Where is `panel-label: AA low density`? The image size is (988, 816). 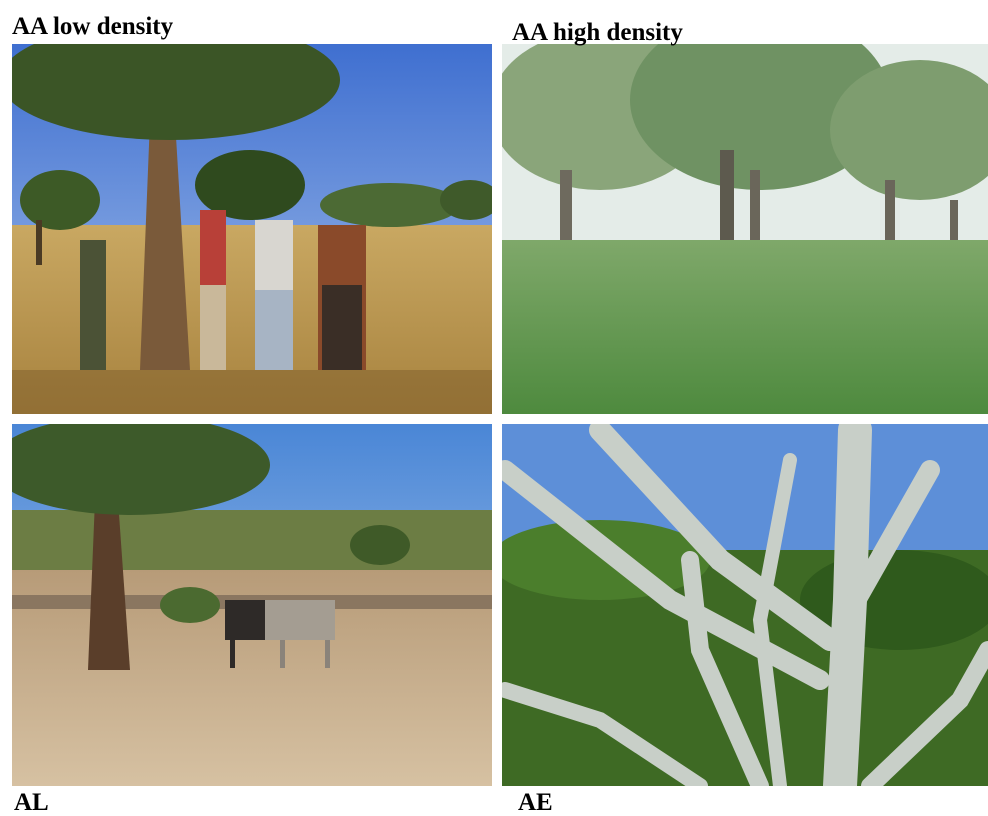
panel-label: AA low density is located at coordinates (93, 26).